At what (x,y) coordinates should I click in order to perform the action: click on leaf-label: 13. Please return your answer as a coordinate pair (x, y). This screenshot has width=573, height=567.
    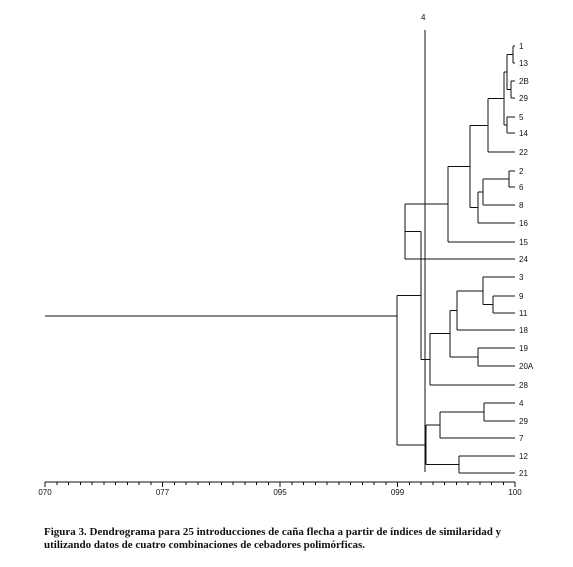
    Looking at the image, I should click on (523, 63).